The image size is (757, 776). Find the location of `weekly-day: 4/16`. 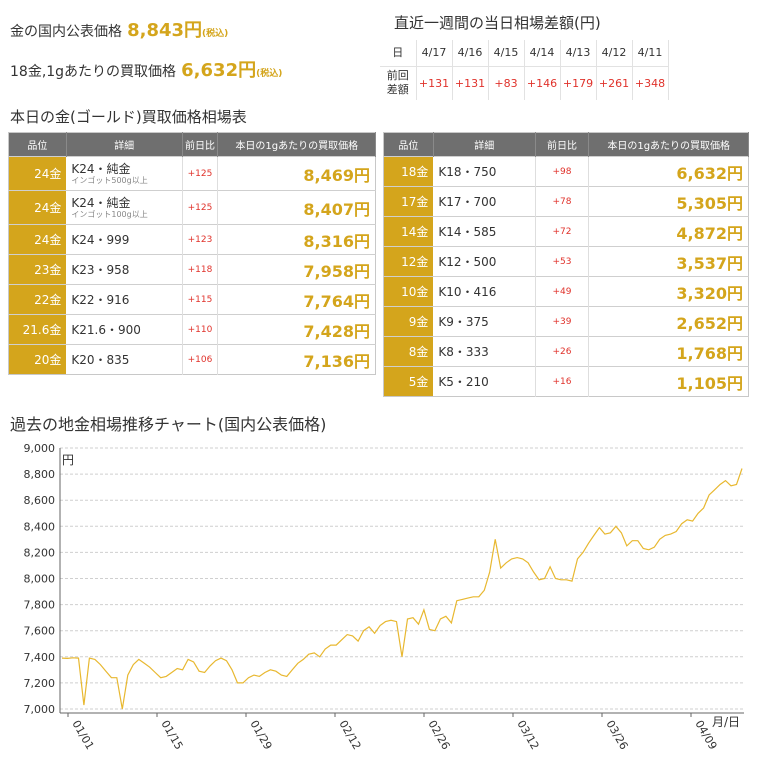

weekly-day: 4/16 is located at coordinates (470, 53).